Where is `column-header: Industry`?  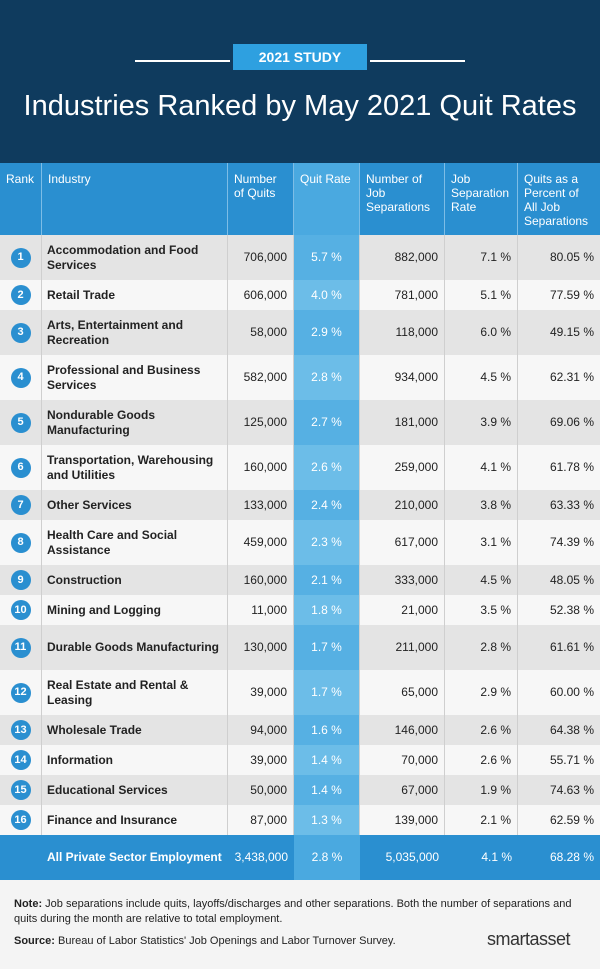
column-header: Industry is located at coordinates (135, 199).